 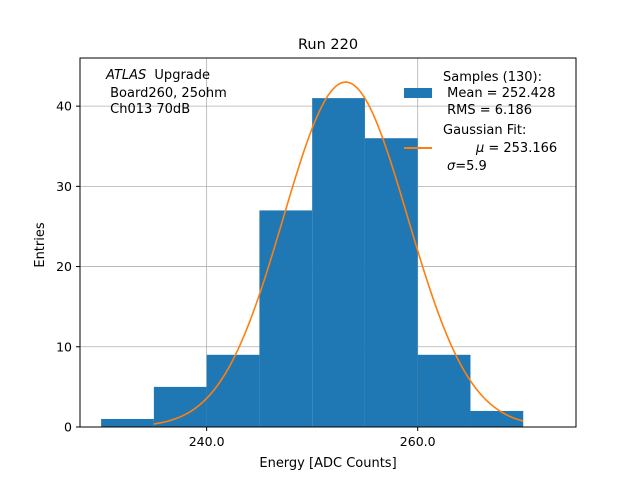 I want to click on legend-mu-value: = 253.166, so click(x=520, y=148).